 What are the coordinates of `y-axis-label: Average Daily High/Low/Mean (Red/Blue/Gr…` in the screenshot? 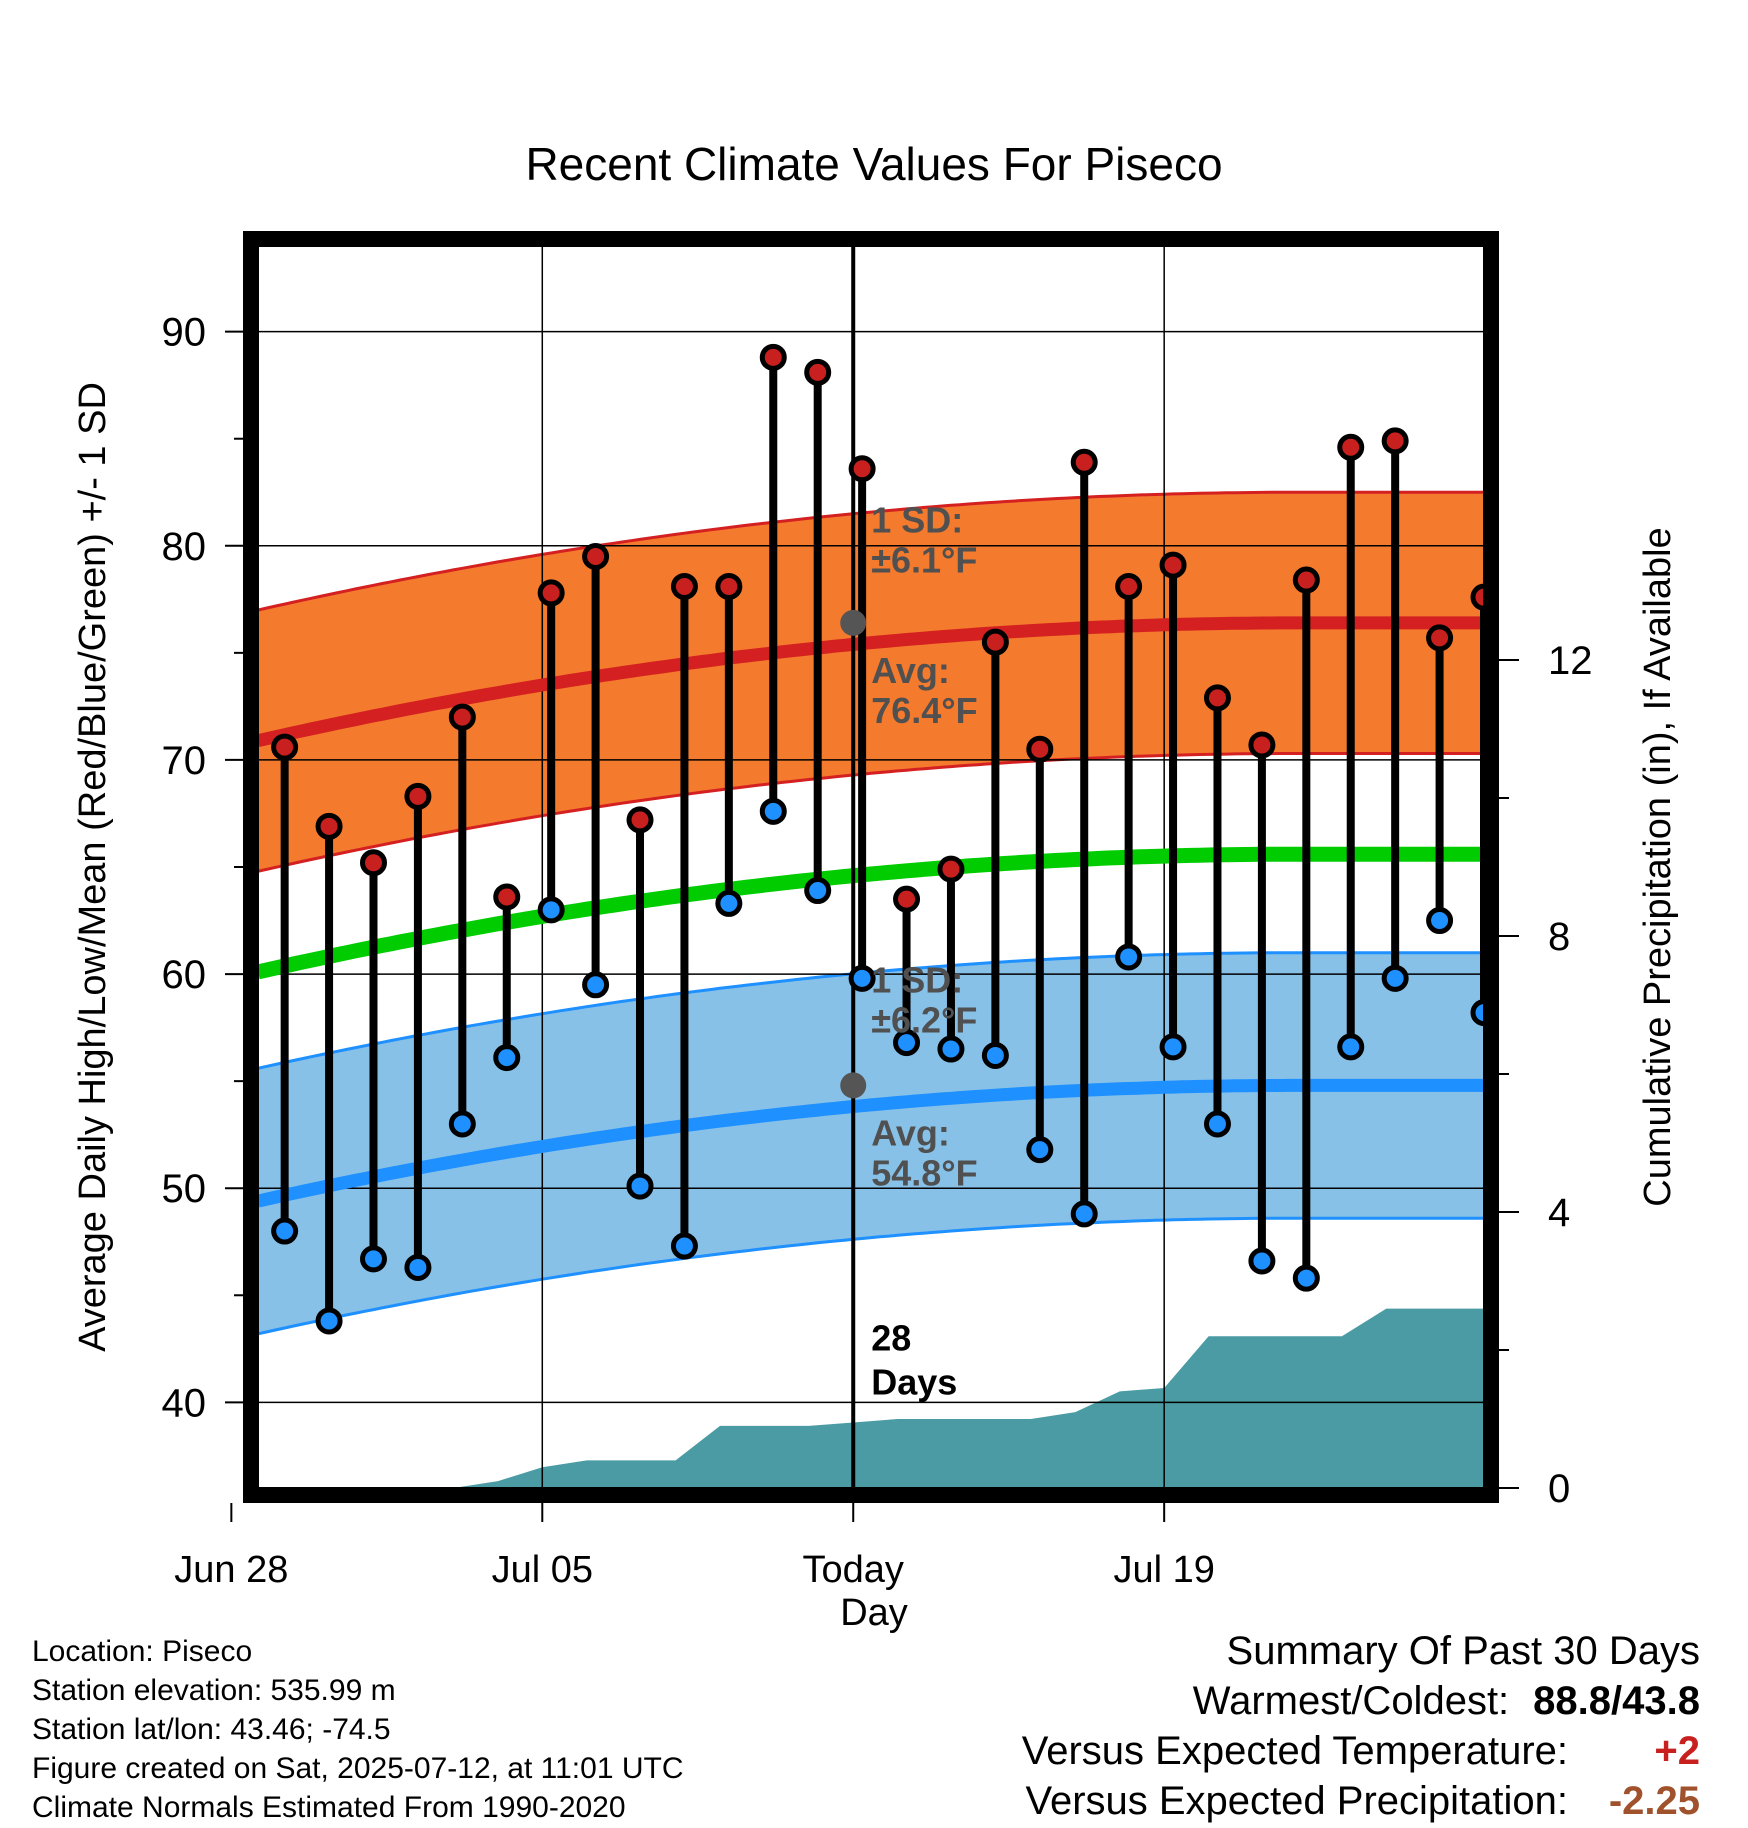 It's located at (93, 867).